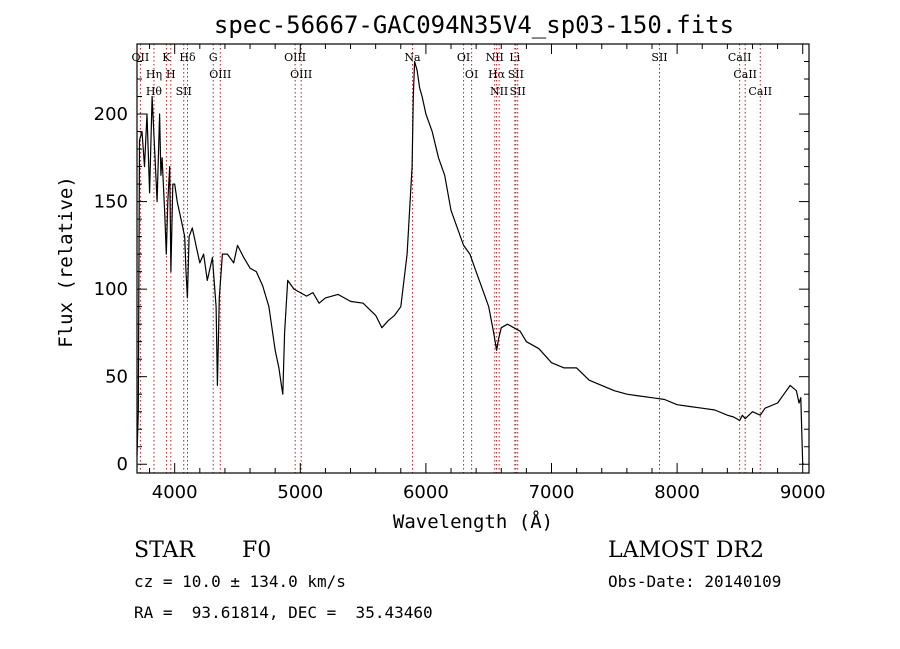 The image size is (900, 649). What do you see at coordinates (686, 550) in the screenshot?
I see `survey-name: LAMOST DR2` at bounding box center [686, 550].